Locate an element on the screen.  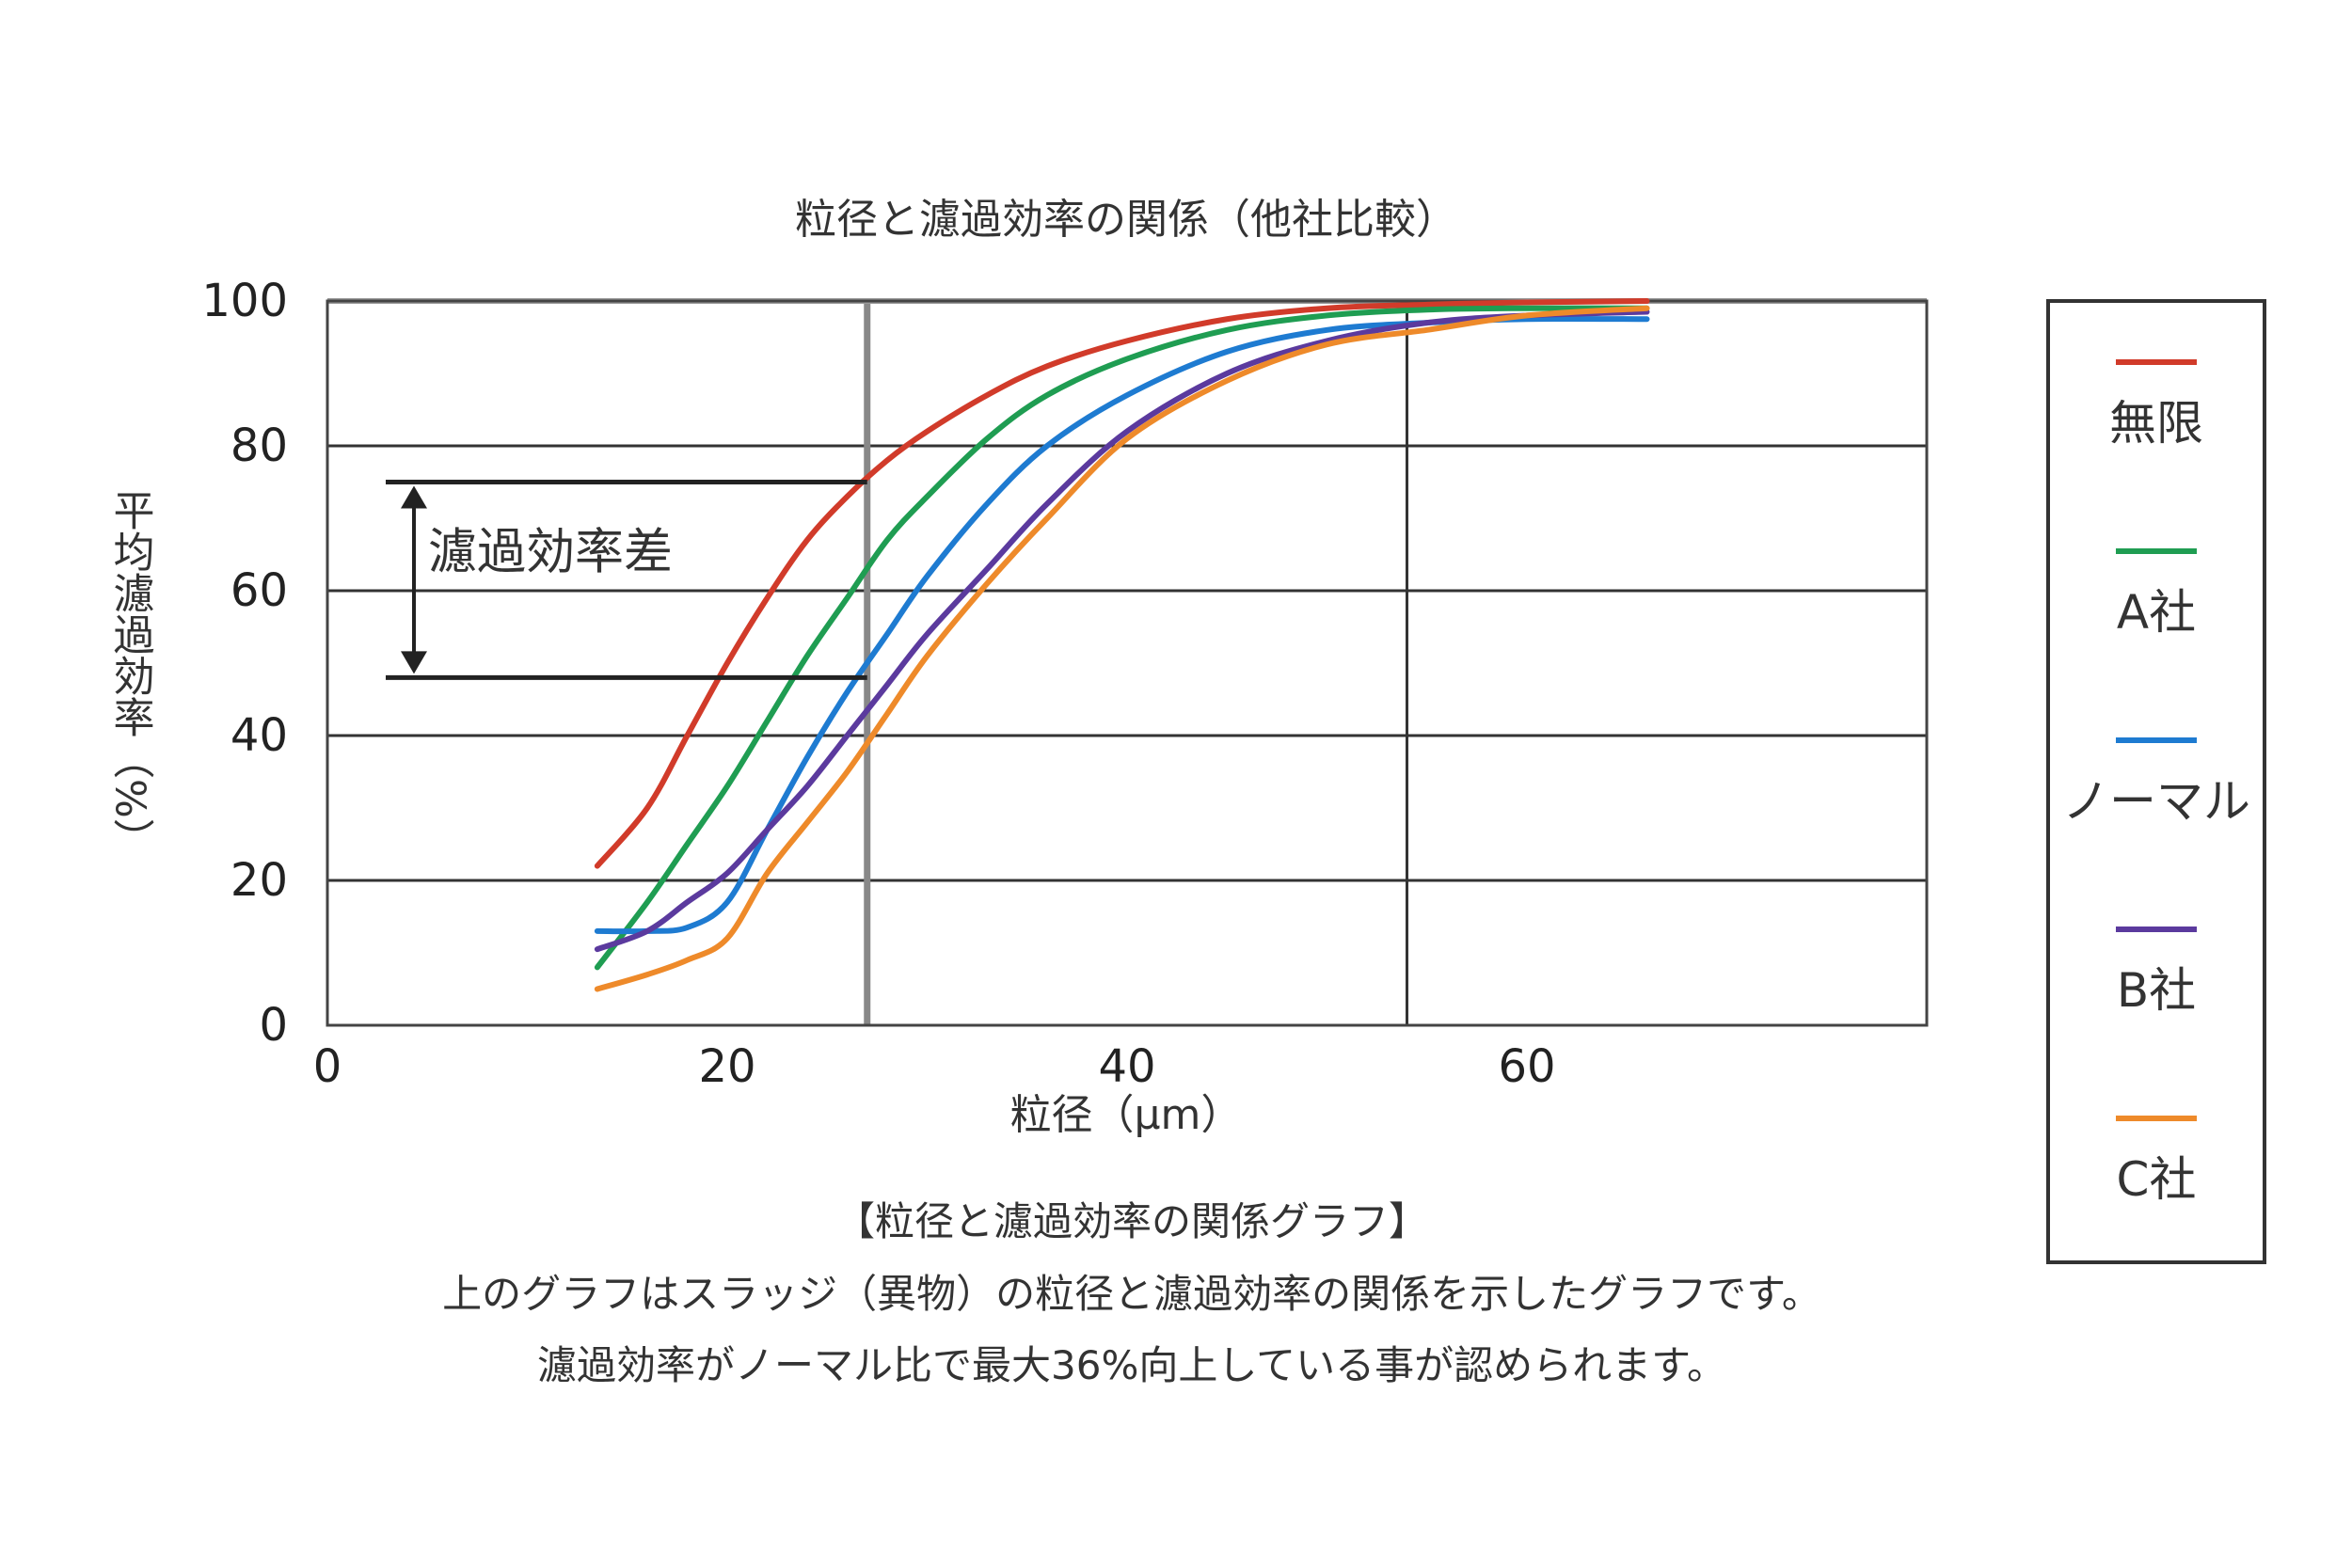
y-tick-label: 100 is located at coordinates (244, 301).